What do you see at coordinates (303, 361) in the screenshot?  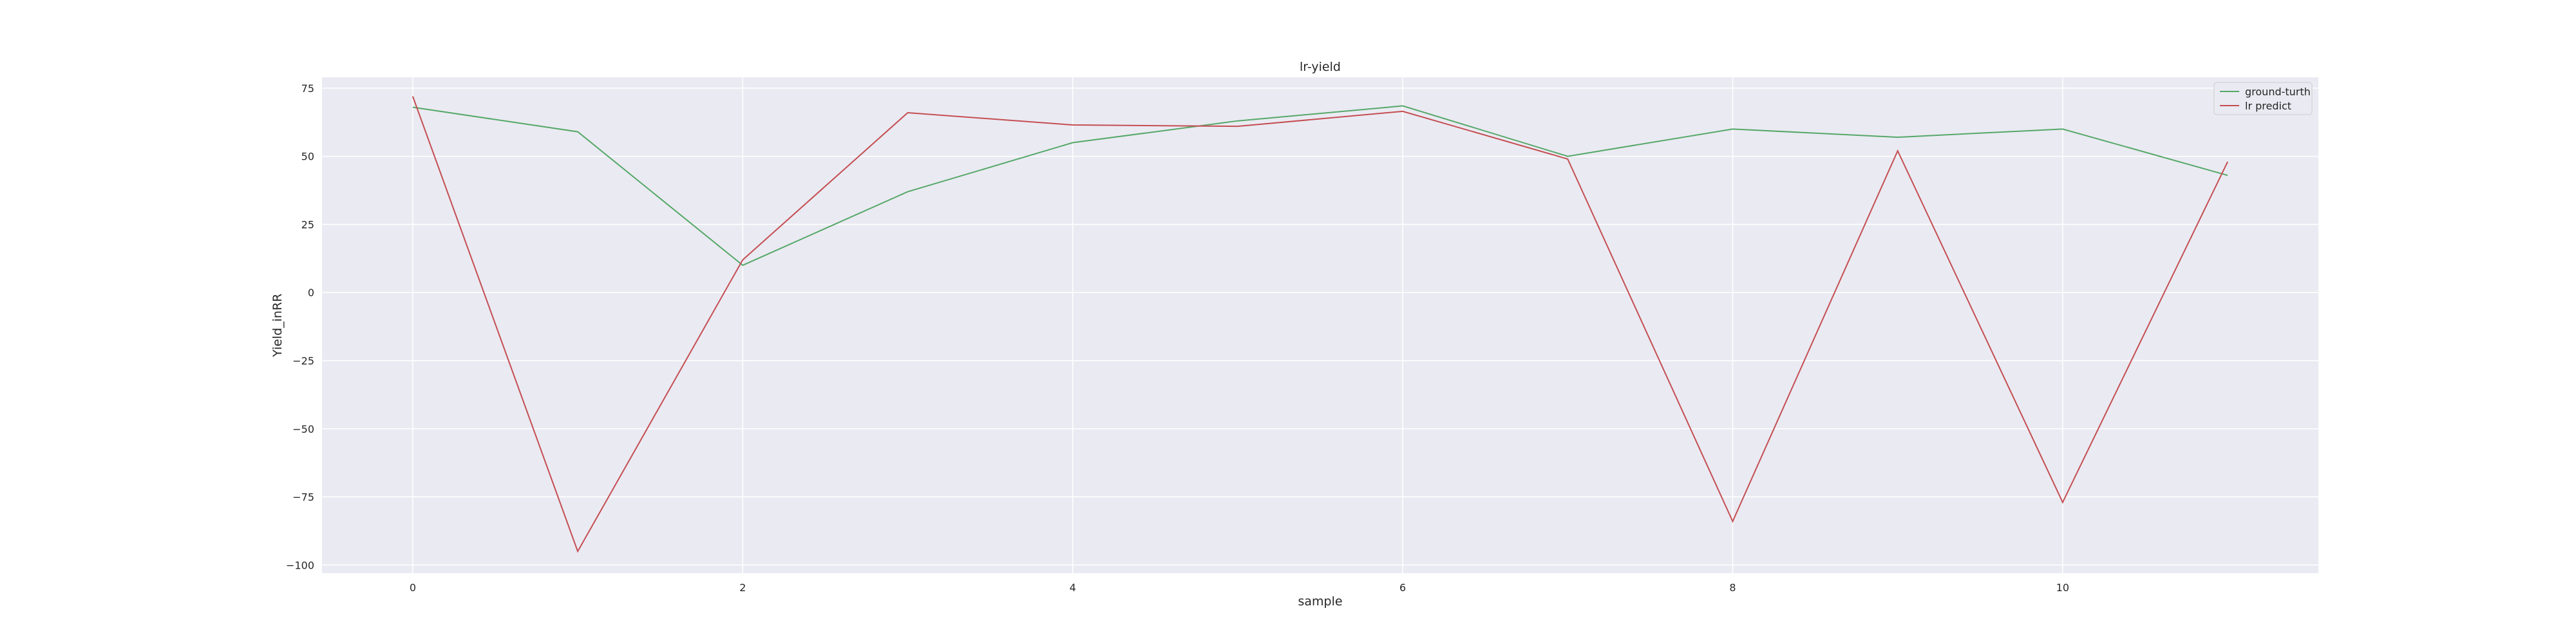 I see `y-tick-label: −25` at bounding box center [303, 361].